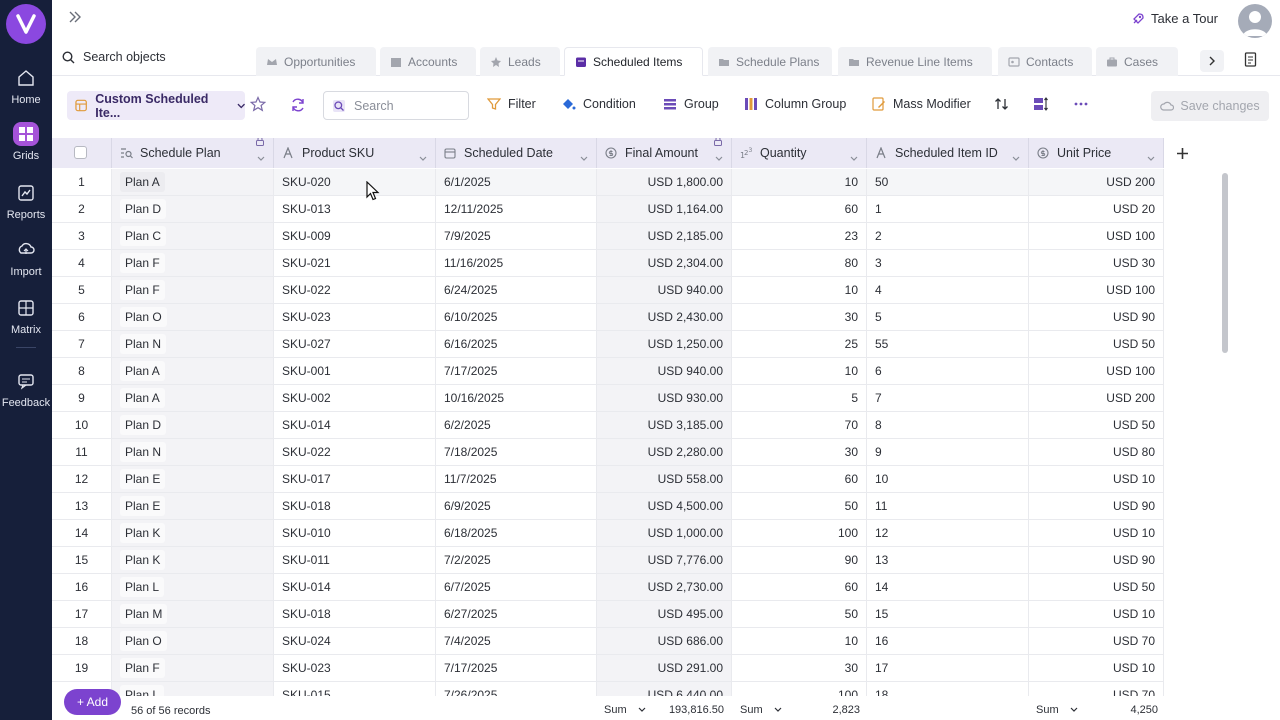 The image size is (1280, 720). What do you see at coordinates (82, 506) in the screenshot?
I see `row-number-cell: 13` at bounding box center [82, 506].